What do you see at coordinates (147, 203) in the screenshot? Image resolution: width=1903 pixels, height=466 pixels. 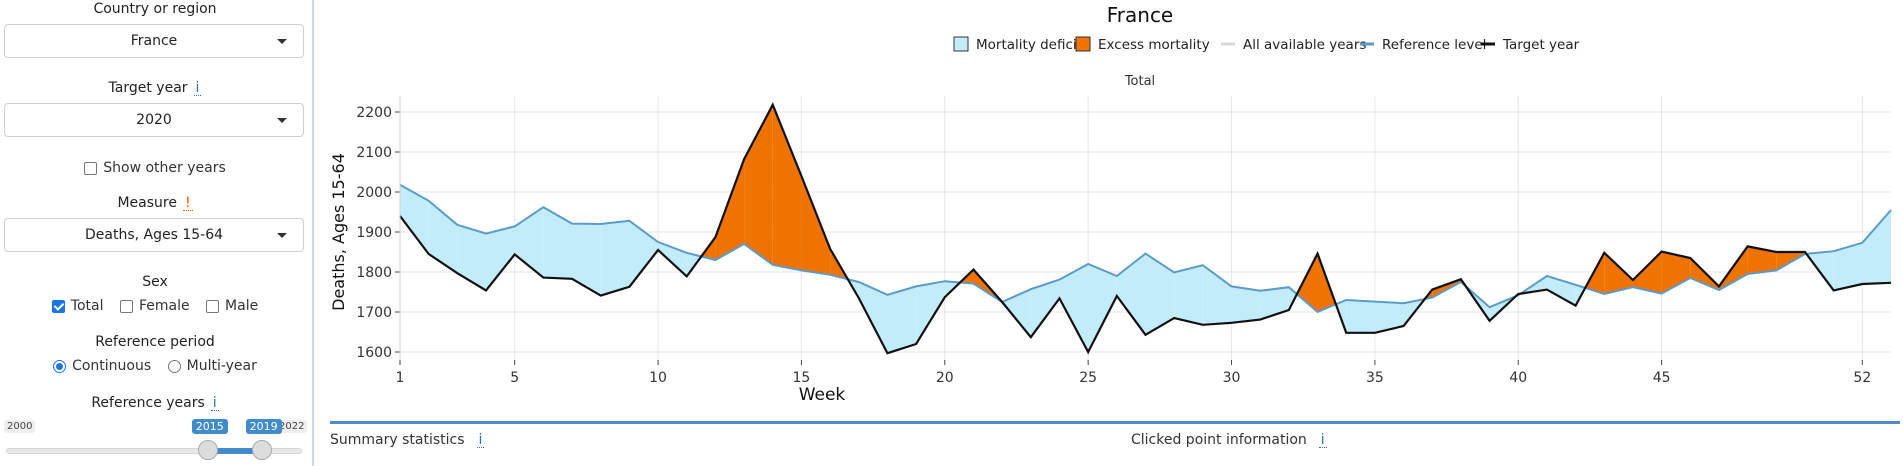 I see `measure-label: Measure` at bounding box center [147, 203].